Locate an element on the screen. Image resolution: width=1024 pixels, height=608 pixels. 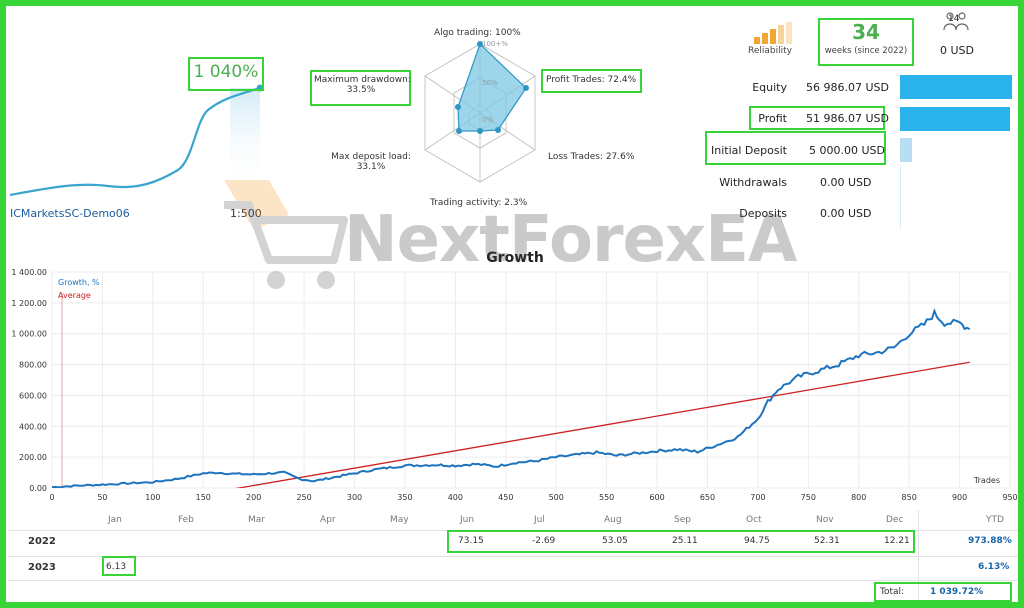
ytd-2022: 973.88% is located at coordinates (990, 541).